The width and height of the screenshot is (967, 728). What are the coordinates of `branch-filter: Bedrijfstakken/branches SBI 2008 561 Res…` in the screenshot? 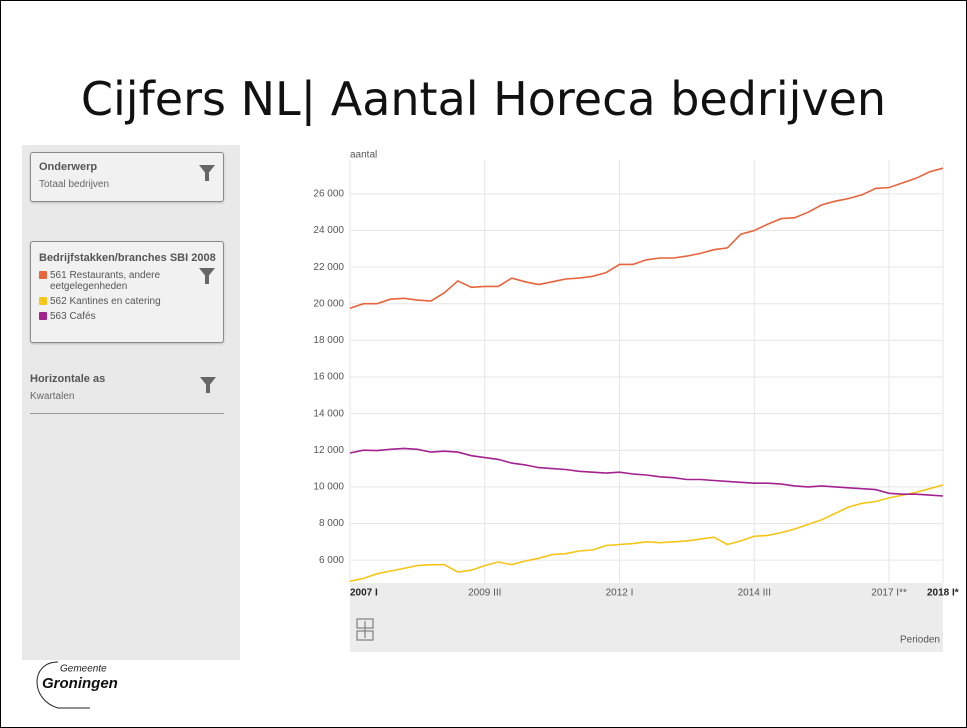 It's located at (127, 292).